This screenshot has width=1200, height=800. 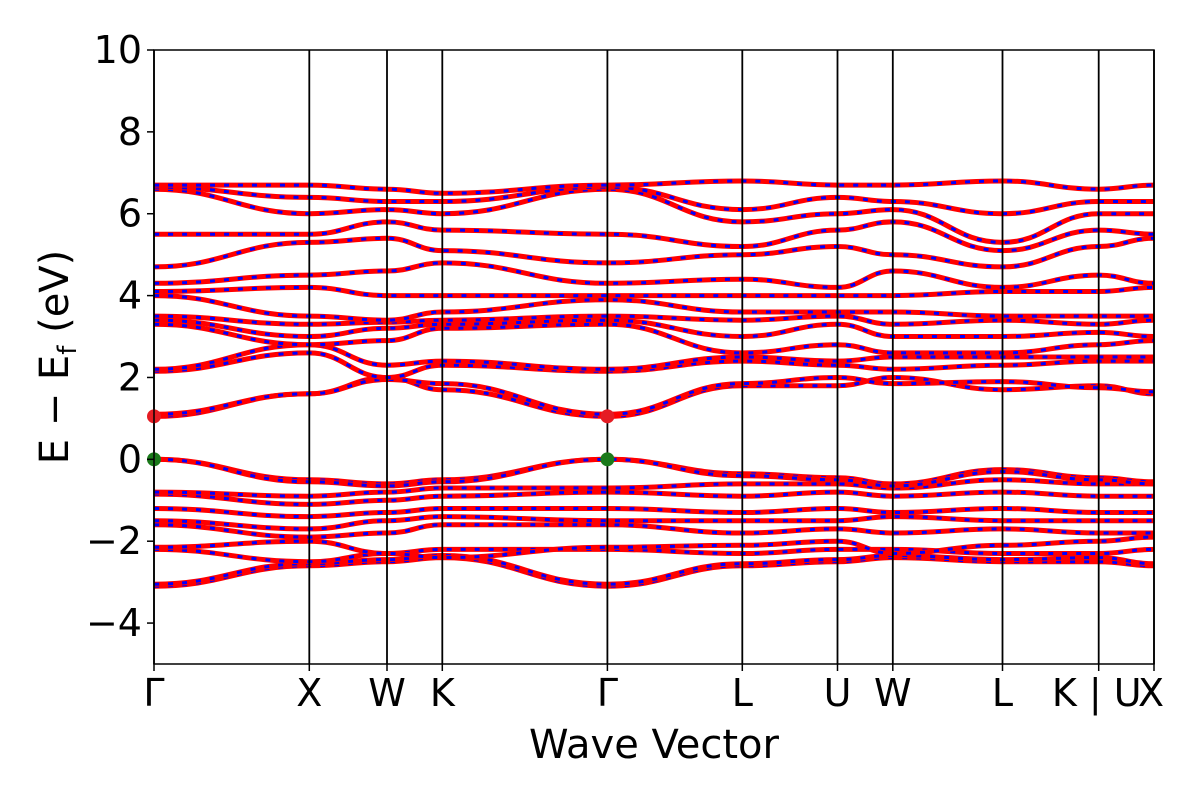 What do you see at coordinates (742, 693) in the screenshot?
I see `x-tick-label-5: L` at bounding box center [742, 693].